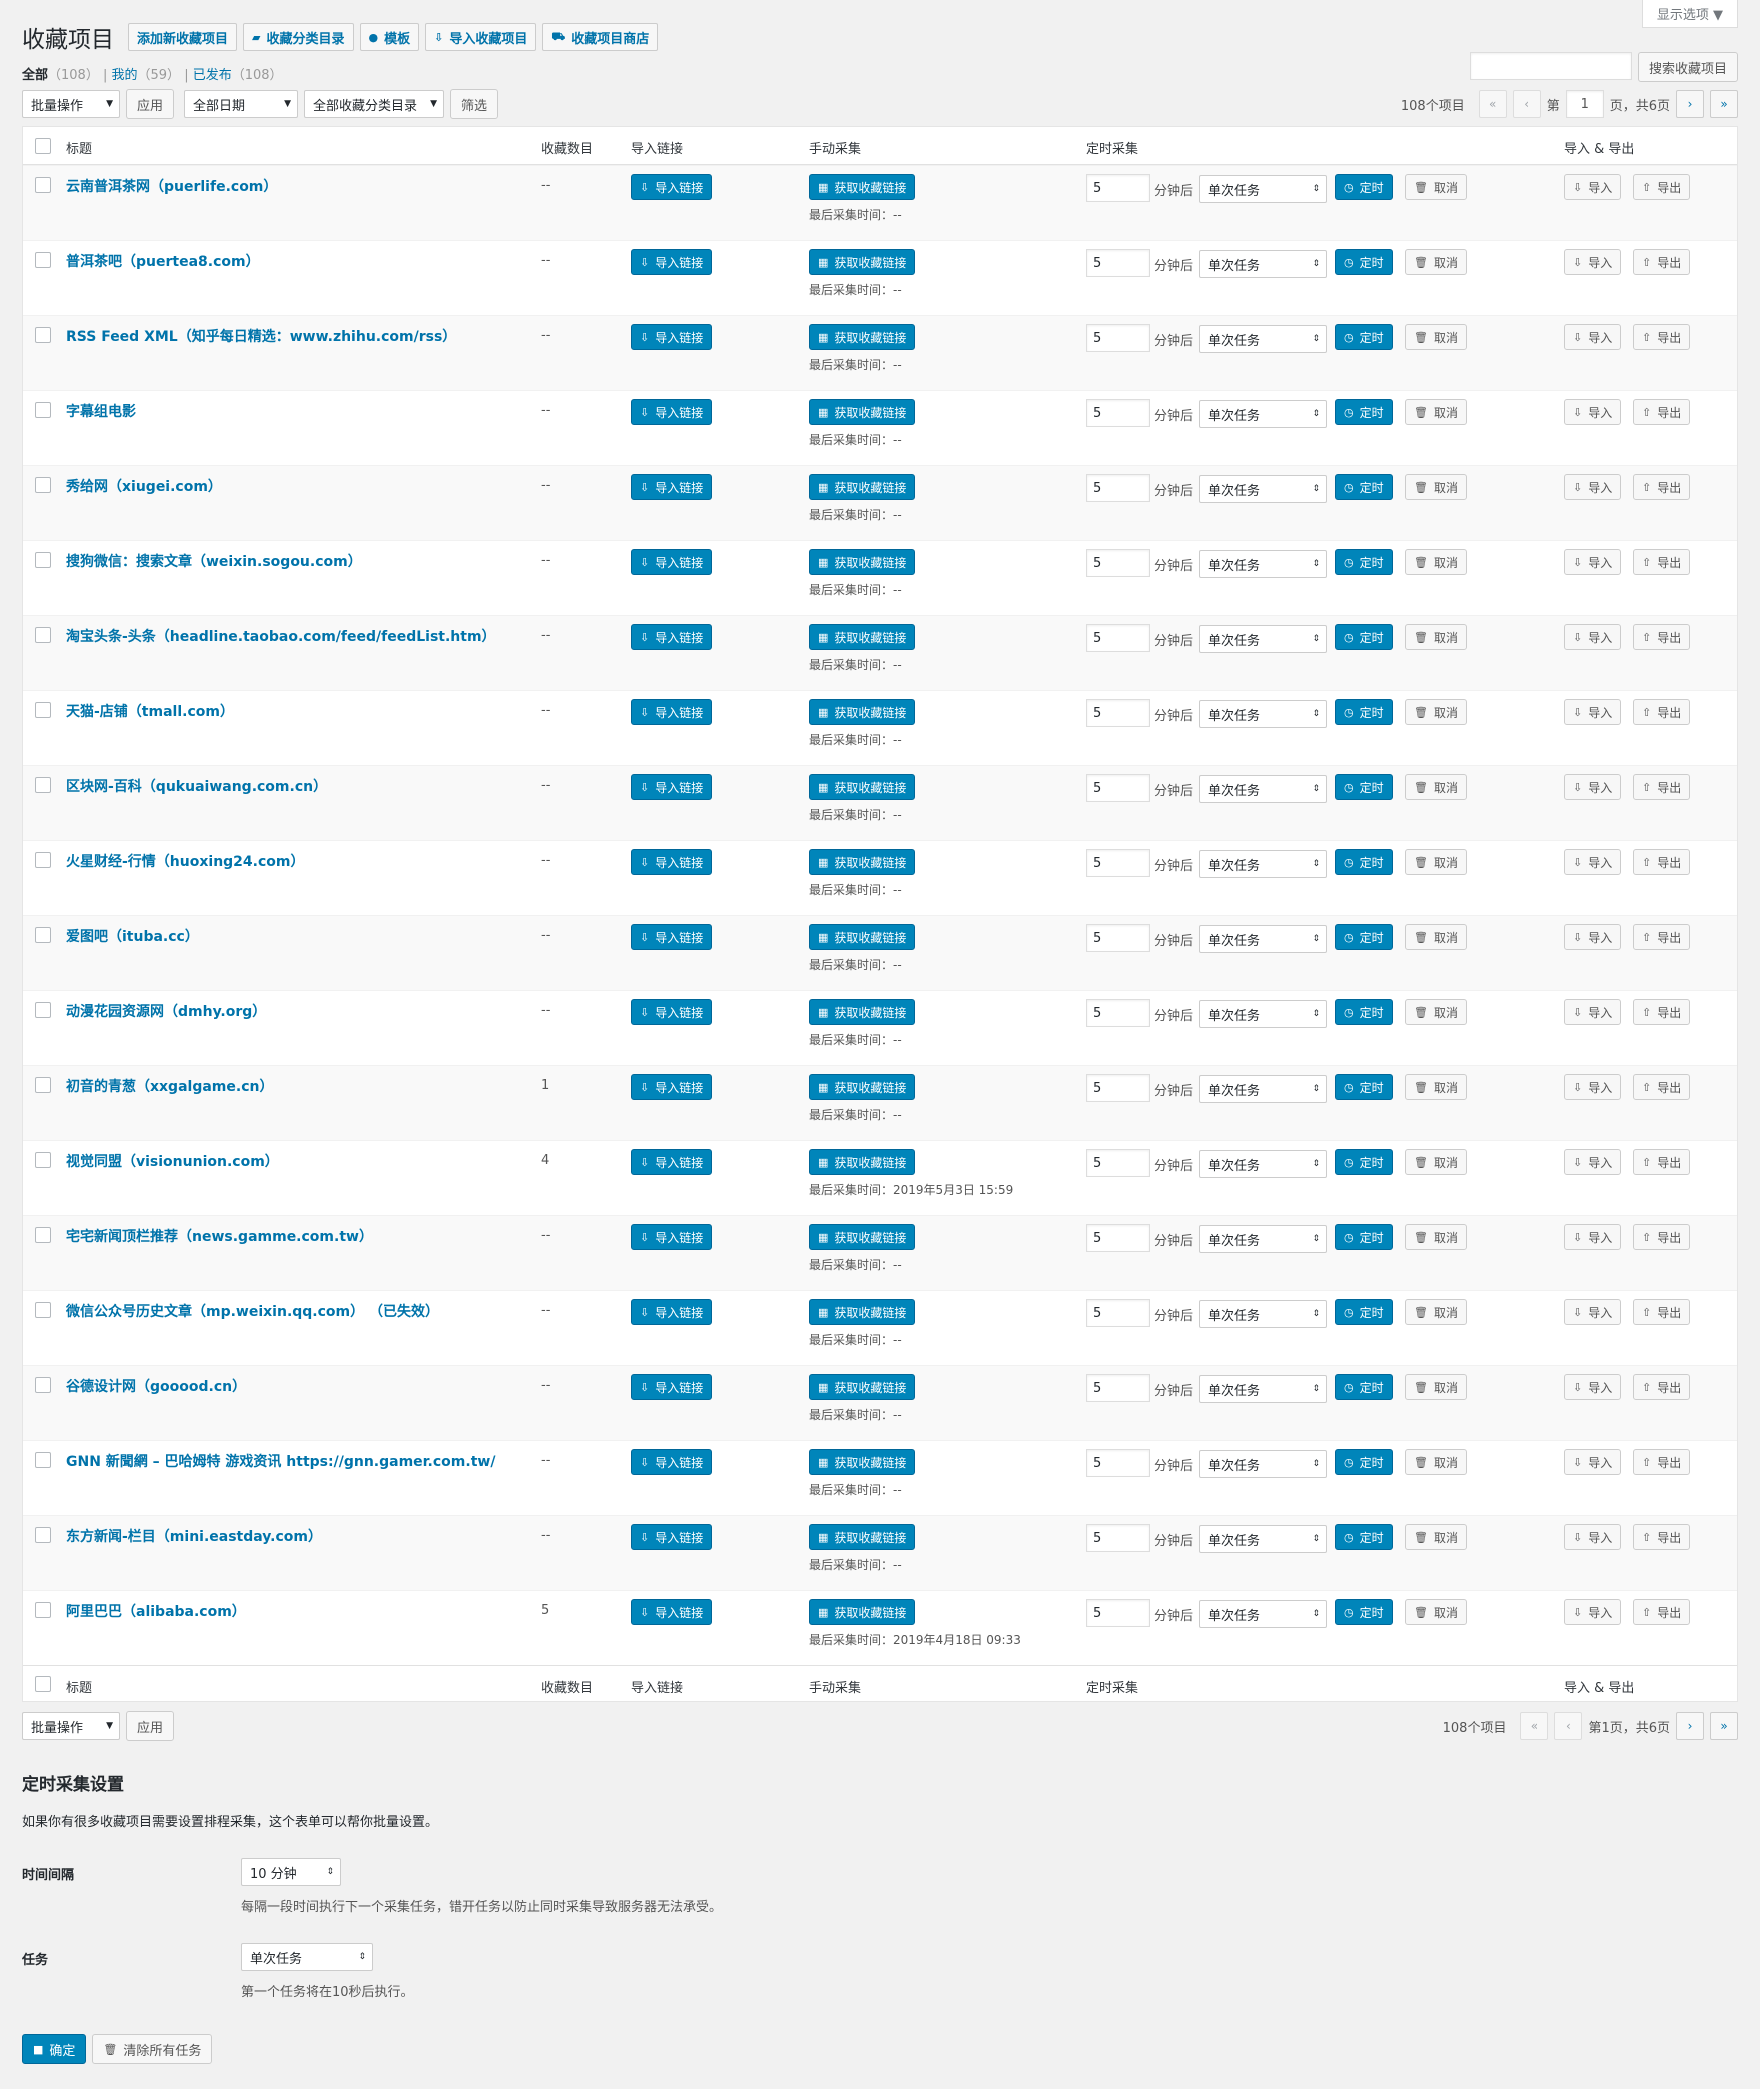  What do you see at coordinates (156, 1612) in the screenshot?
I see `row-title-link: 阿里巴巴（alibaba.com）` at bounding box center [156, 1612].